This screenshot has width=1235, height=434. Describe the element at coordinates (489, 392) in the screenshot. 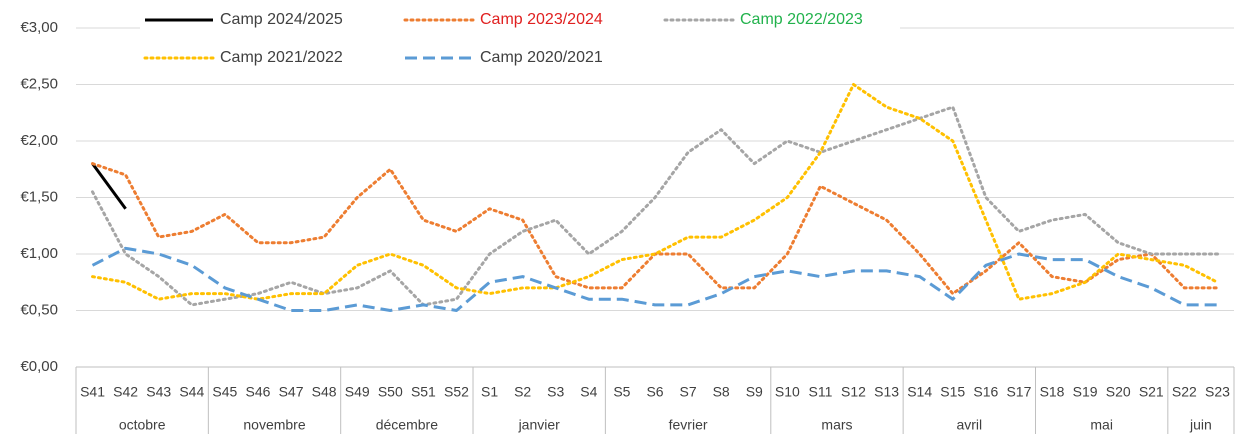

I see `x-tick-label: S1` at that location.